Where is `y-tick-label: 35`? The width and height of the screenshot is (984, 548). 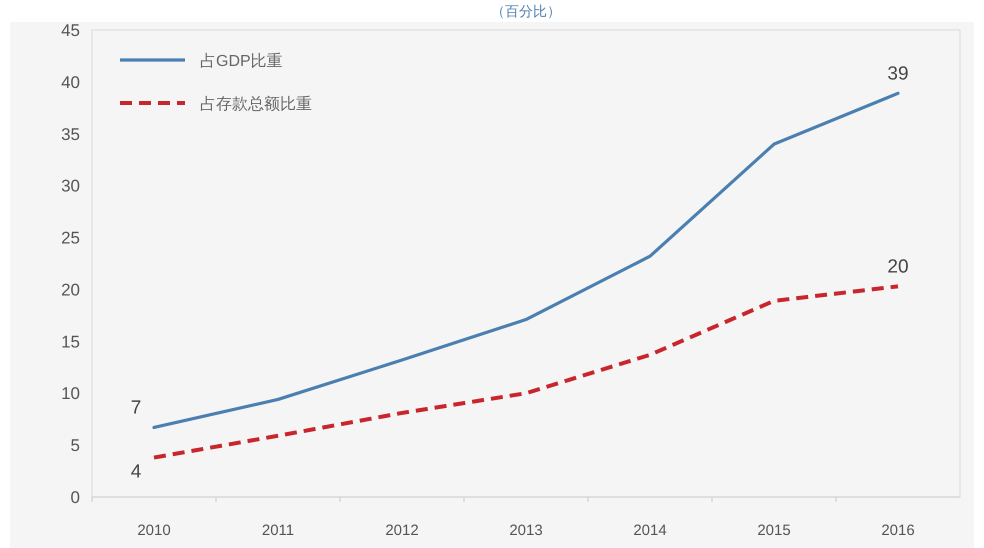 y-tick-label: 35 is located at coordinates (70, 134).